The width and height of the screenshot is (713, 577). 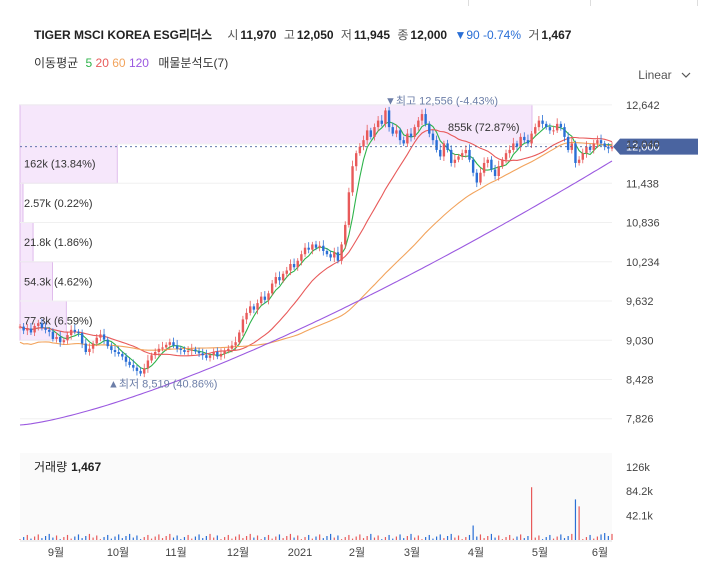 I want to click on ma20-label: 20, so click(x=102, y=63).